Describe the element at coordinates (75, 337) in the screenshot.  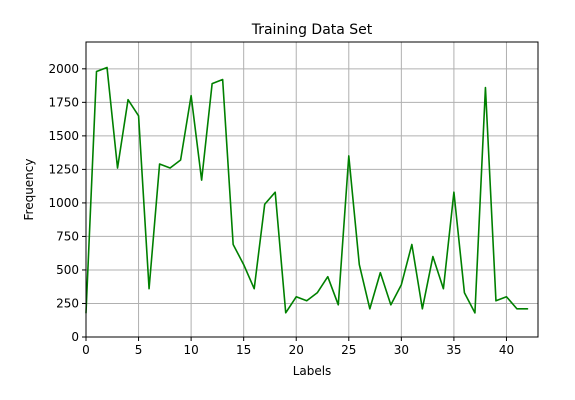
I see `y-tick-label: 0` at that location.